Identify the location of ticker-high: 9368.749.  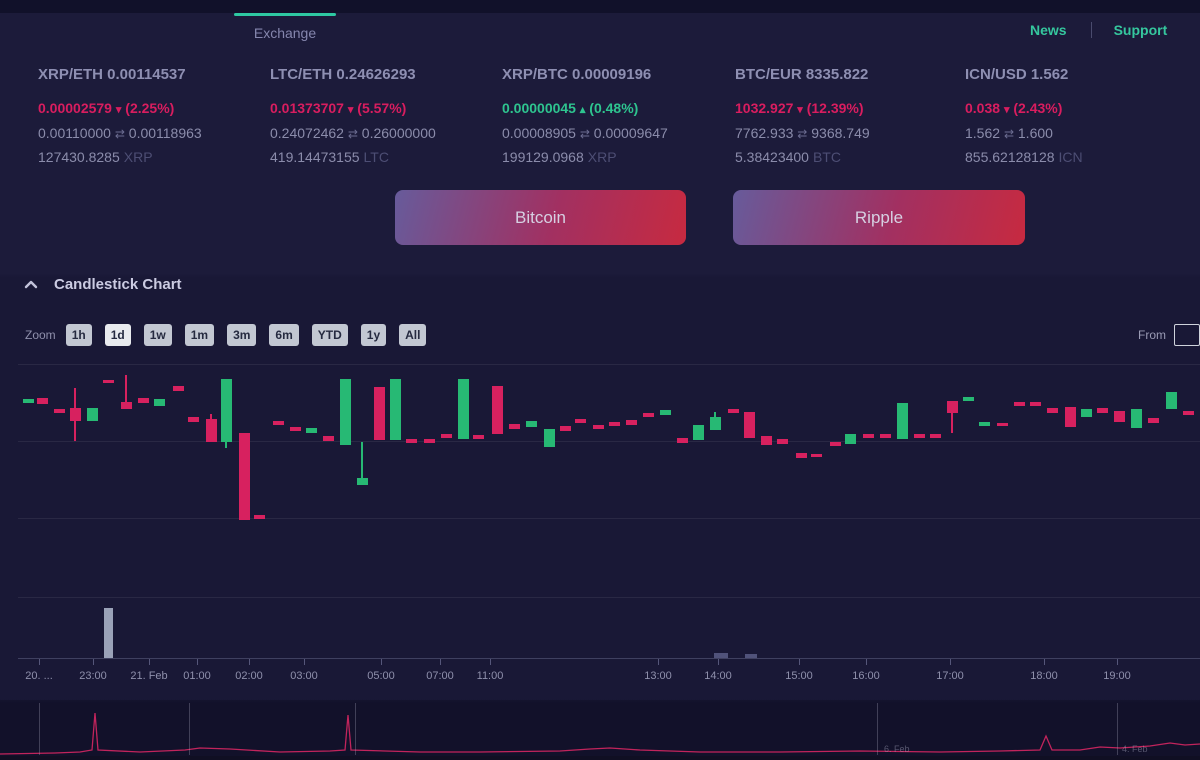
(838, 133).